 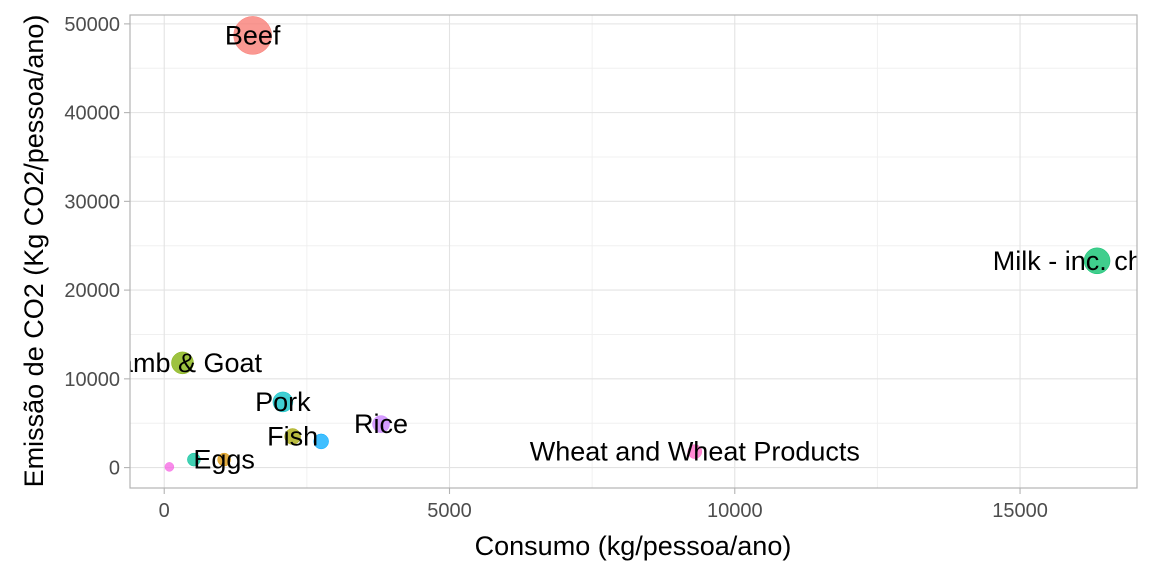 I want to click on x-tick-label: 10000, so click(x=735, y=511).